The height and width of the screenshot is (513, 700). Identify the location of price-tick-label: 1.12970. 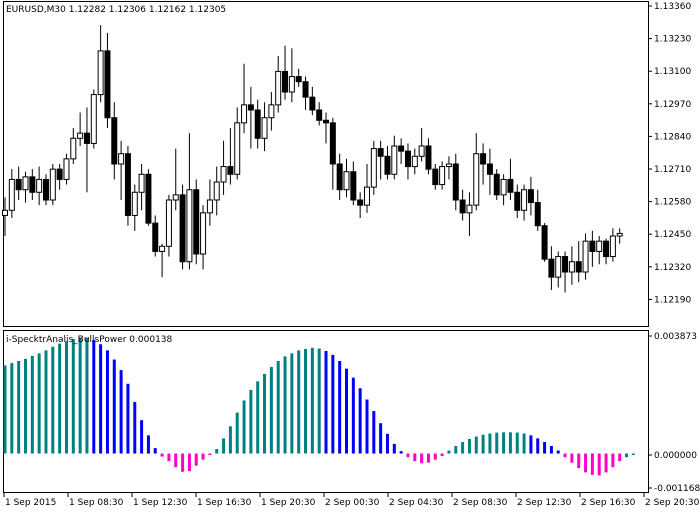
(672, 105).